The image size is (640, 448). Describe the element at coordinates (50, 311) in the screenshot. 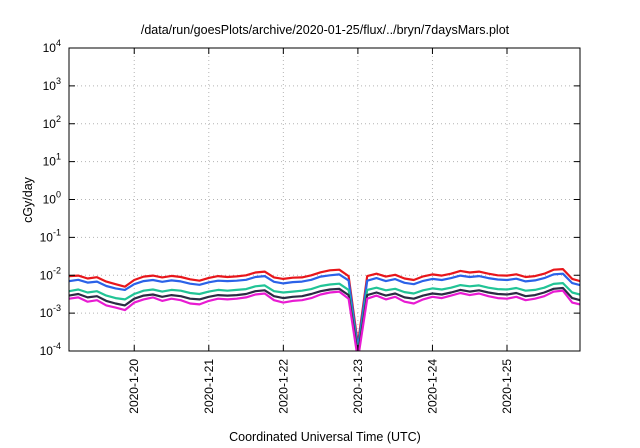

I see `y-tick-label: 10⁻³` at that location.